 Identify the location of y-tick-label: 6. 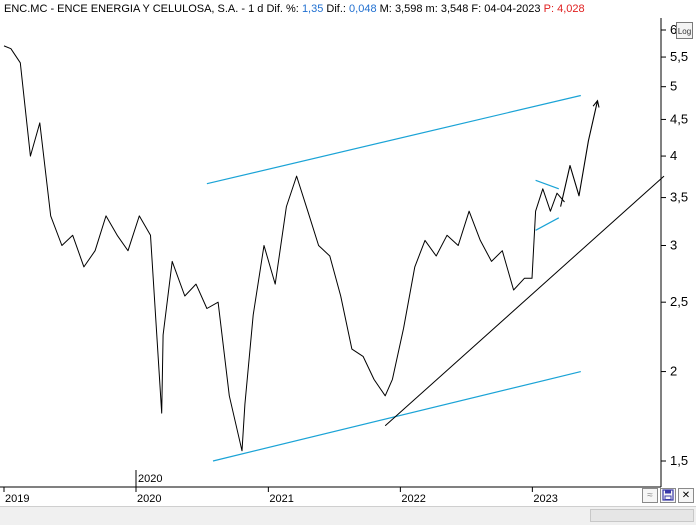
(673, 29).